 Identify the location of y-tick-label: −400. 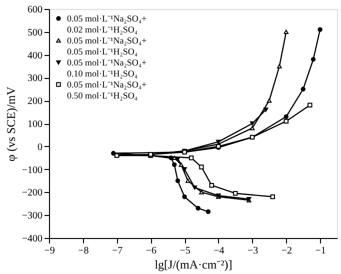
(32, 239).